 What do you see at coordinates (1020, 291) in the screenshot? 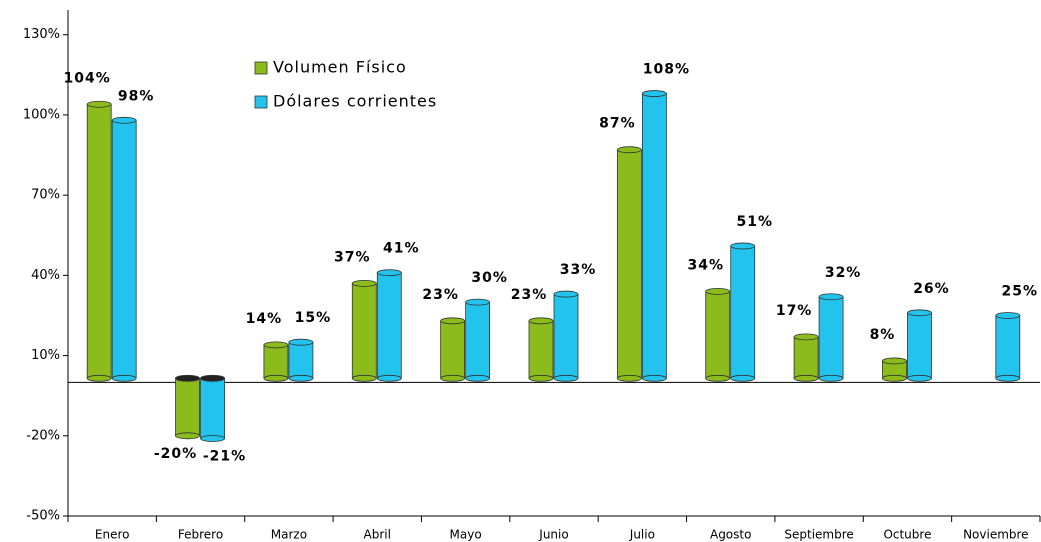
I see `value-label: 25%` at bounding box center [1020, 291].